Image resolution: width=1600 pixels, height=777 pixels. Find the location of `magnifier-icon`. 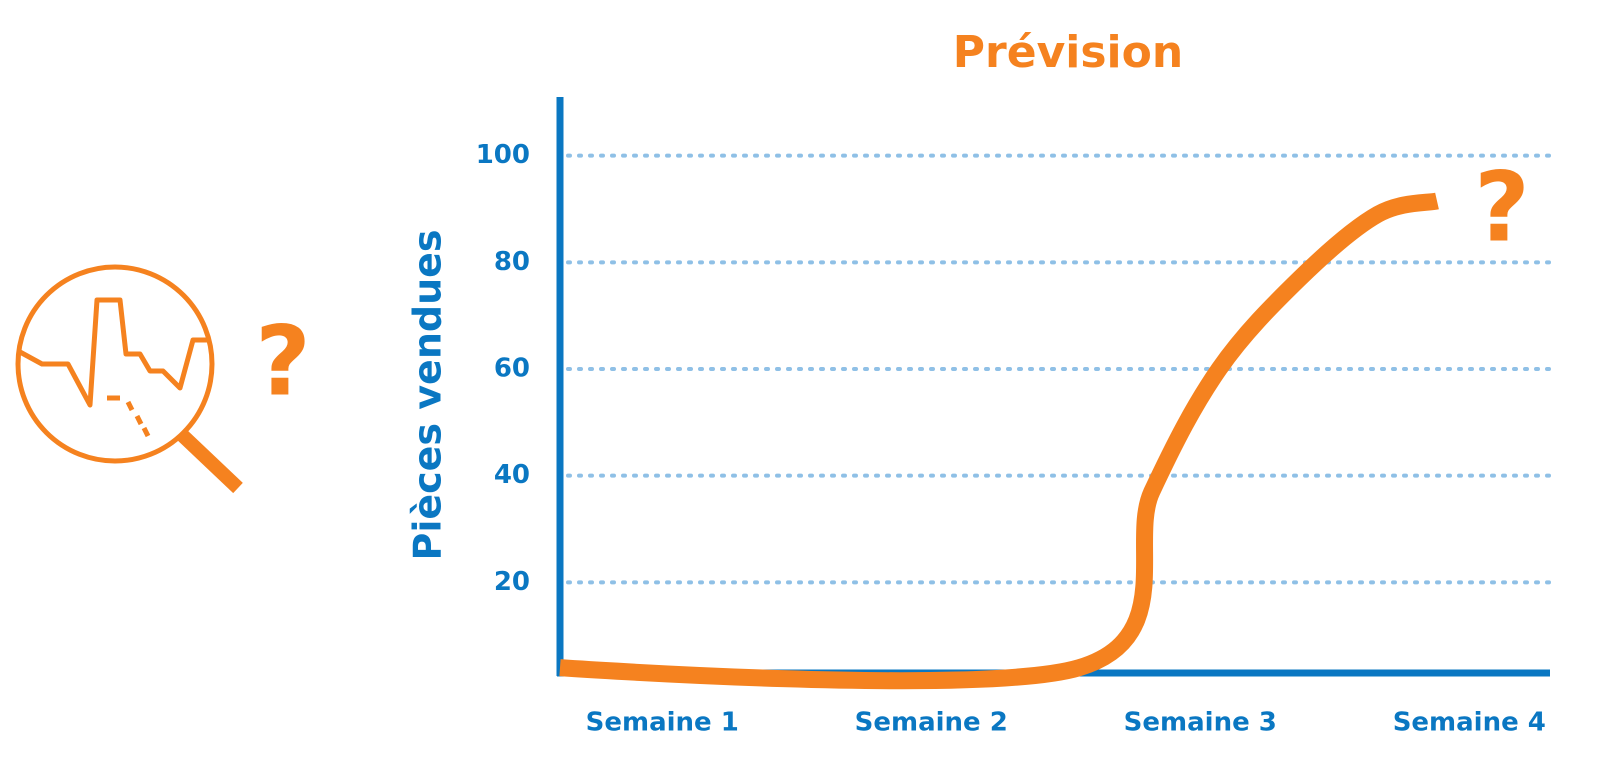

magnifier-icon is located at coordinates (129, 379).